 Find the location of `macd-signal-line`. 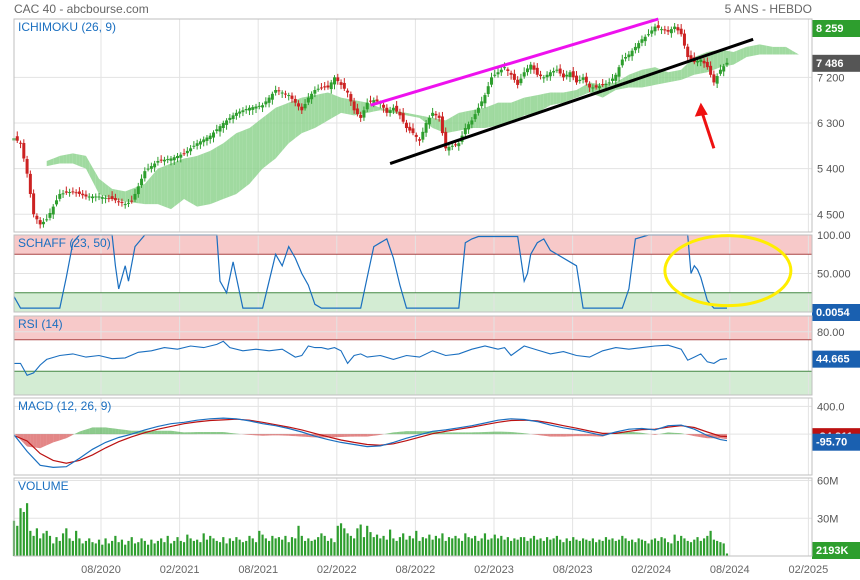

macd-signal-line is located at coordinates (370, 441).